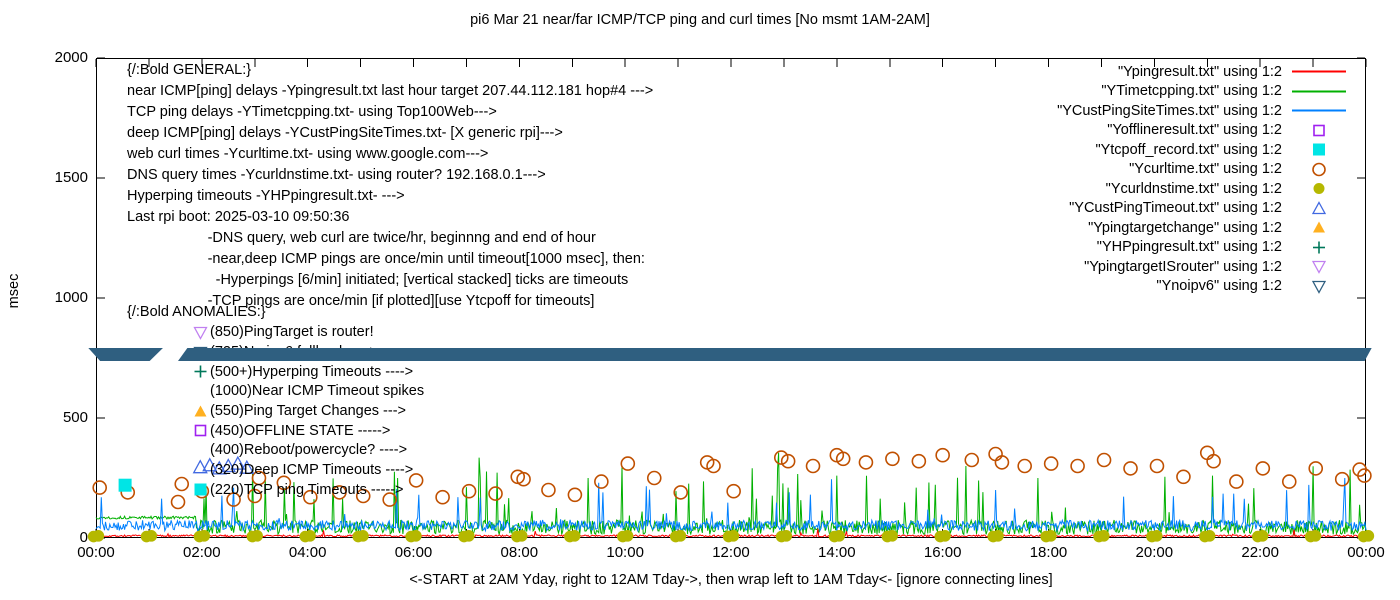  I want to click on anomaly-label: (400)Reboot/powercycle? ---->, so click(309, 450).